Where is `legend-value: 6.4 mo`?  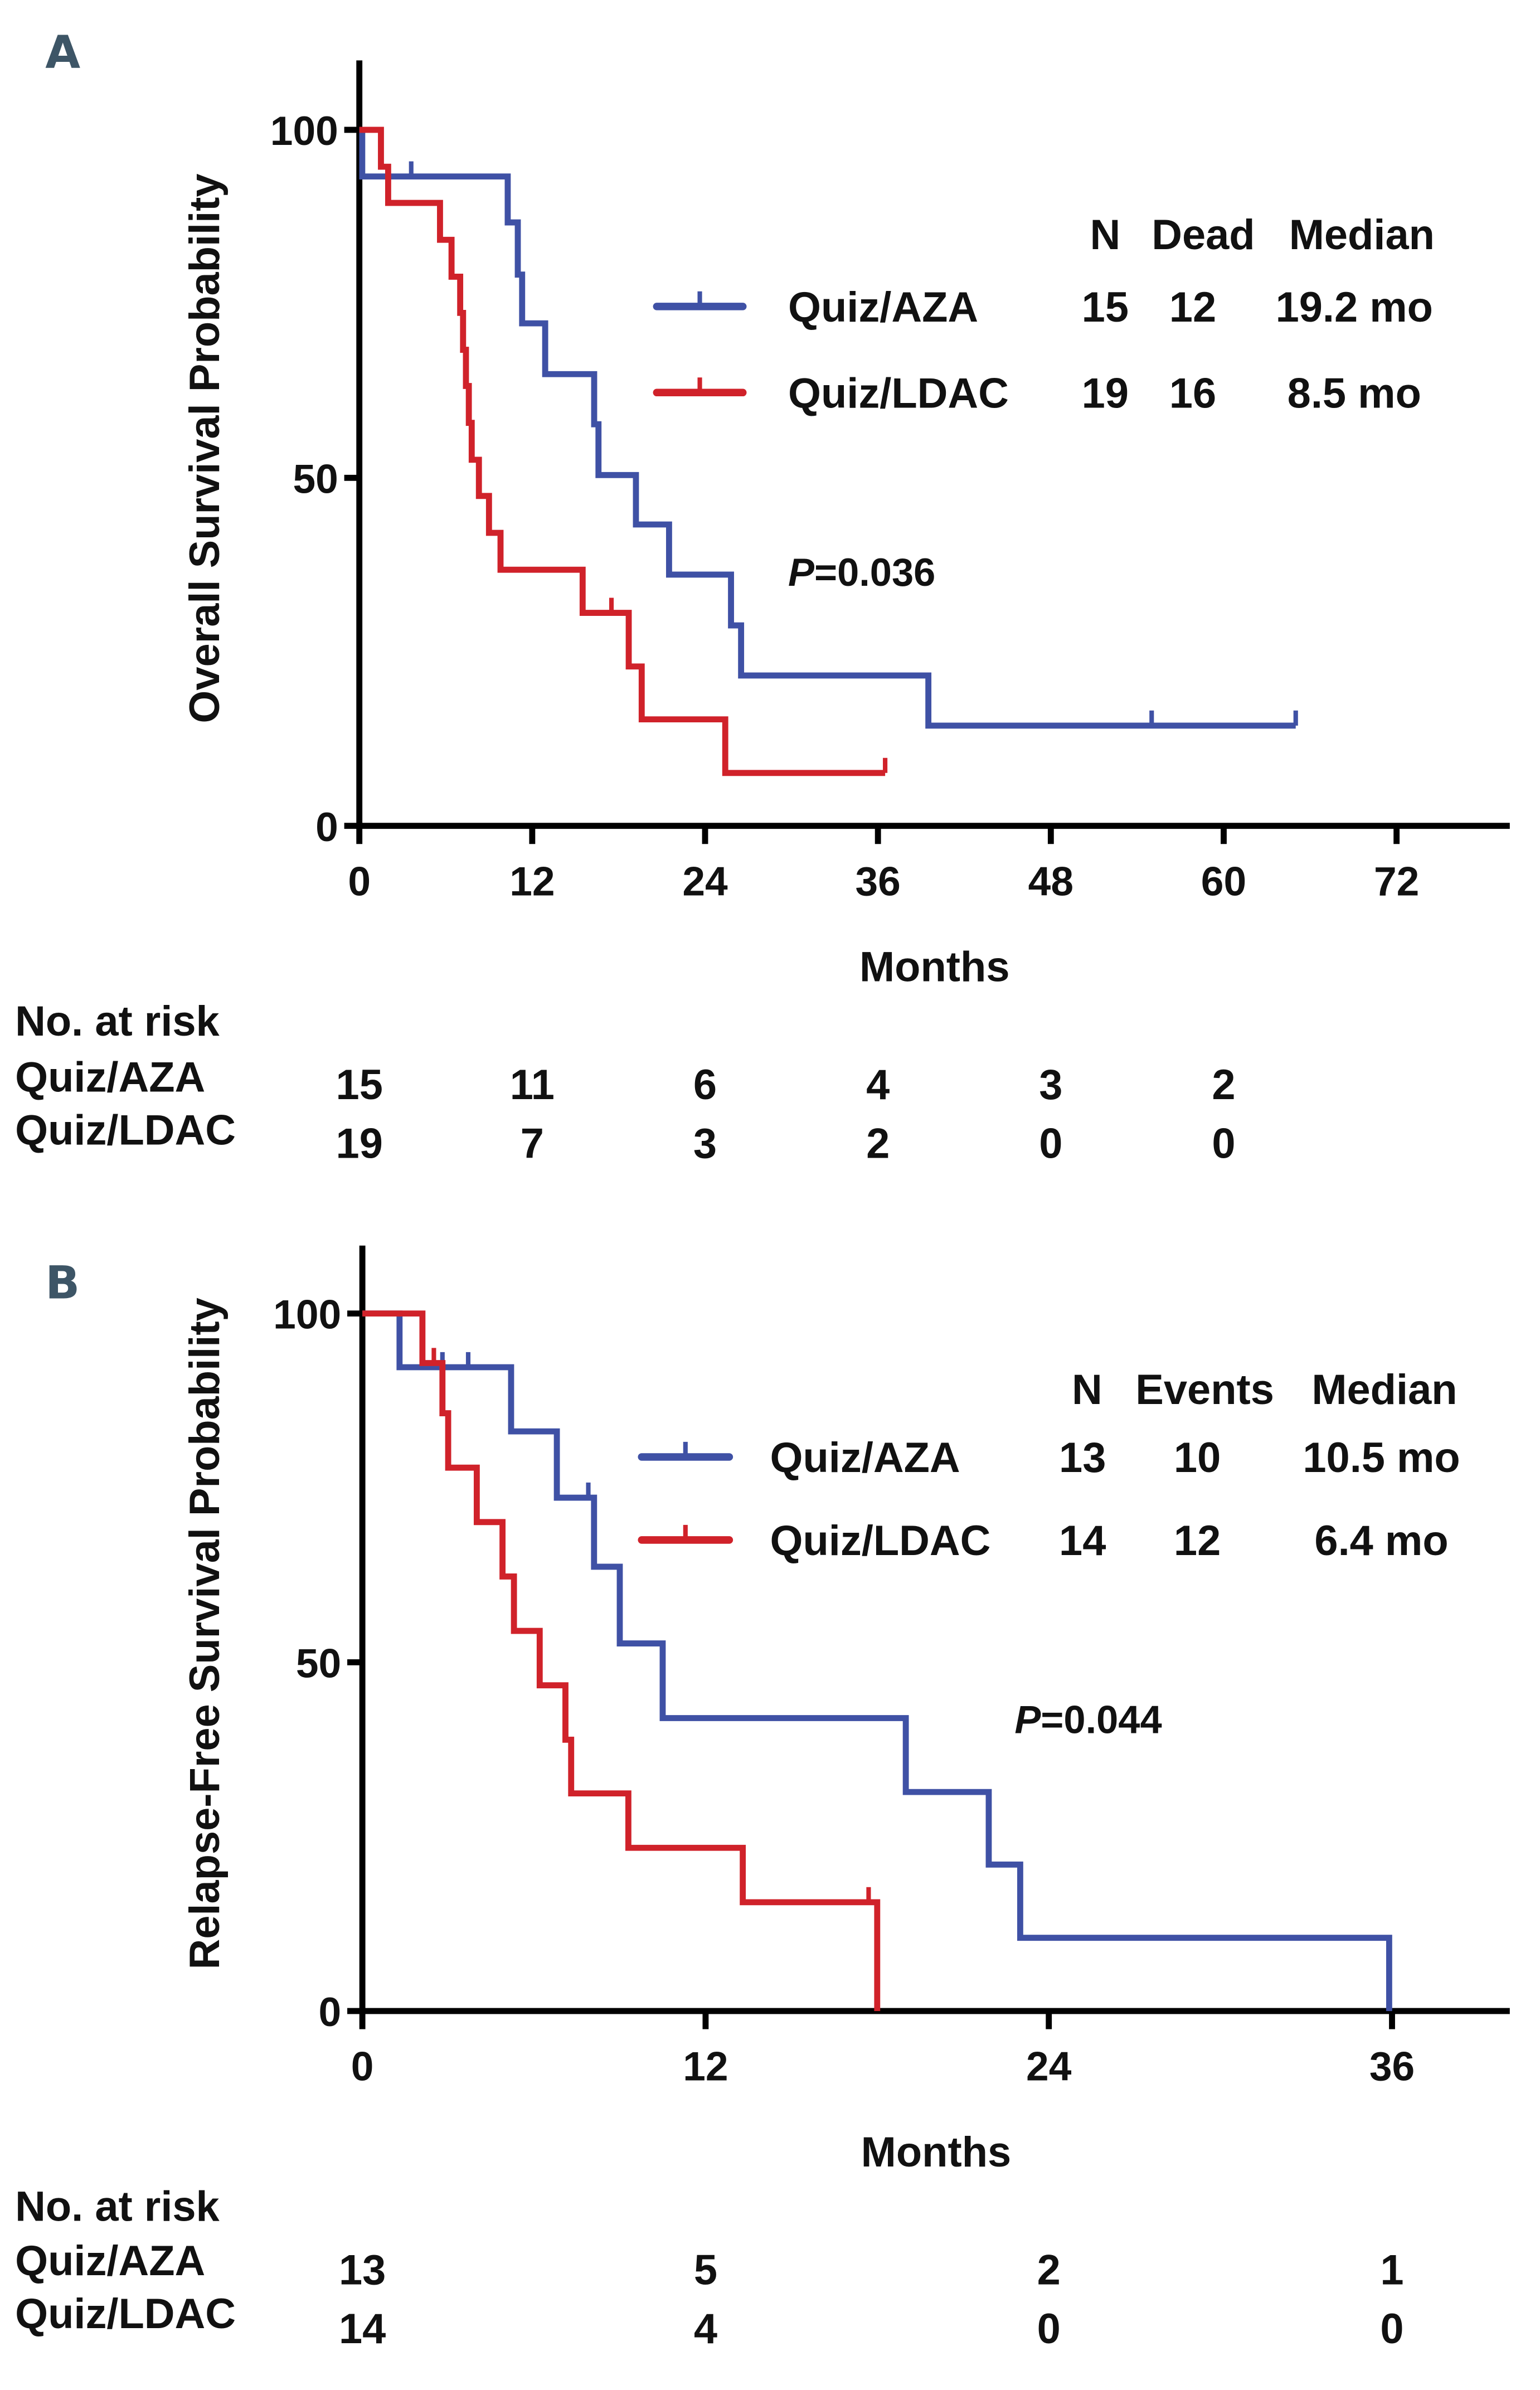
legend-value: 6.4 mo is located at coordinates (1381, 1541).